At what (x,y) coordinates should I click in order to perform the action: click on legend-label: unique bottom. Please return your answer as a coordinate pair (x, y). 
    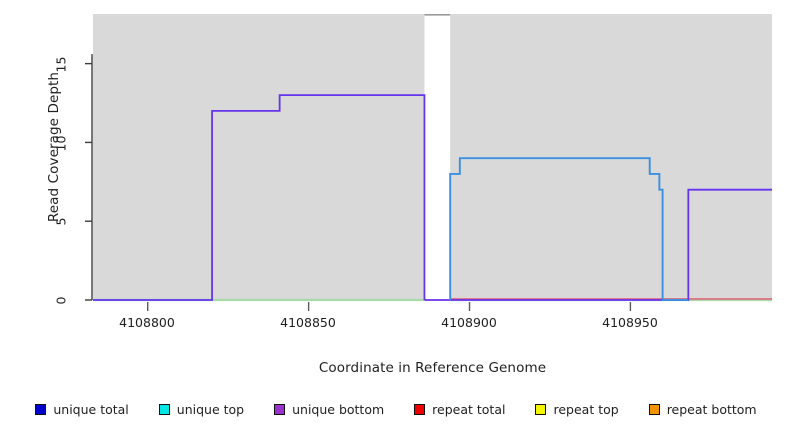
    Looking at the image, I should click on (338, 409).